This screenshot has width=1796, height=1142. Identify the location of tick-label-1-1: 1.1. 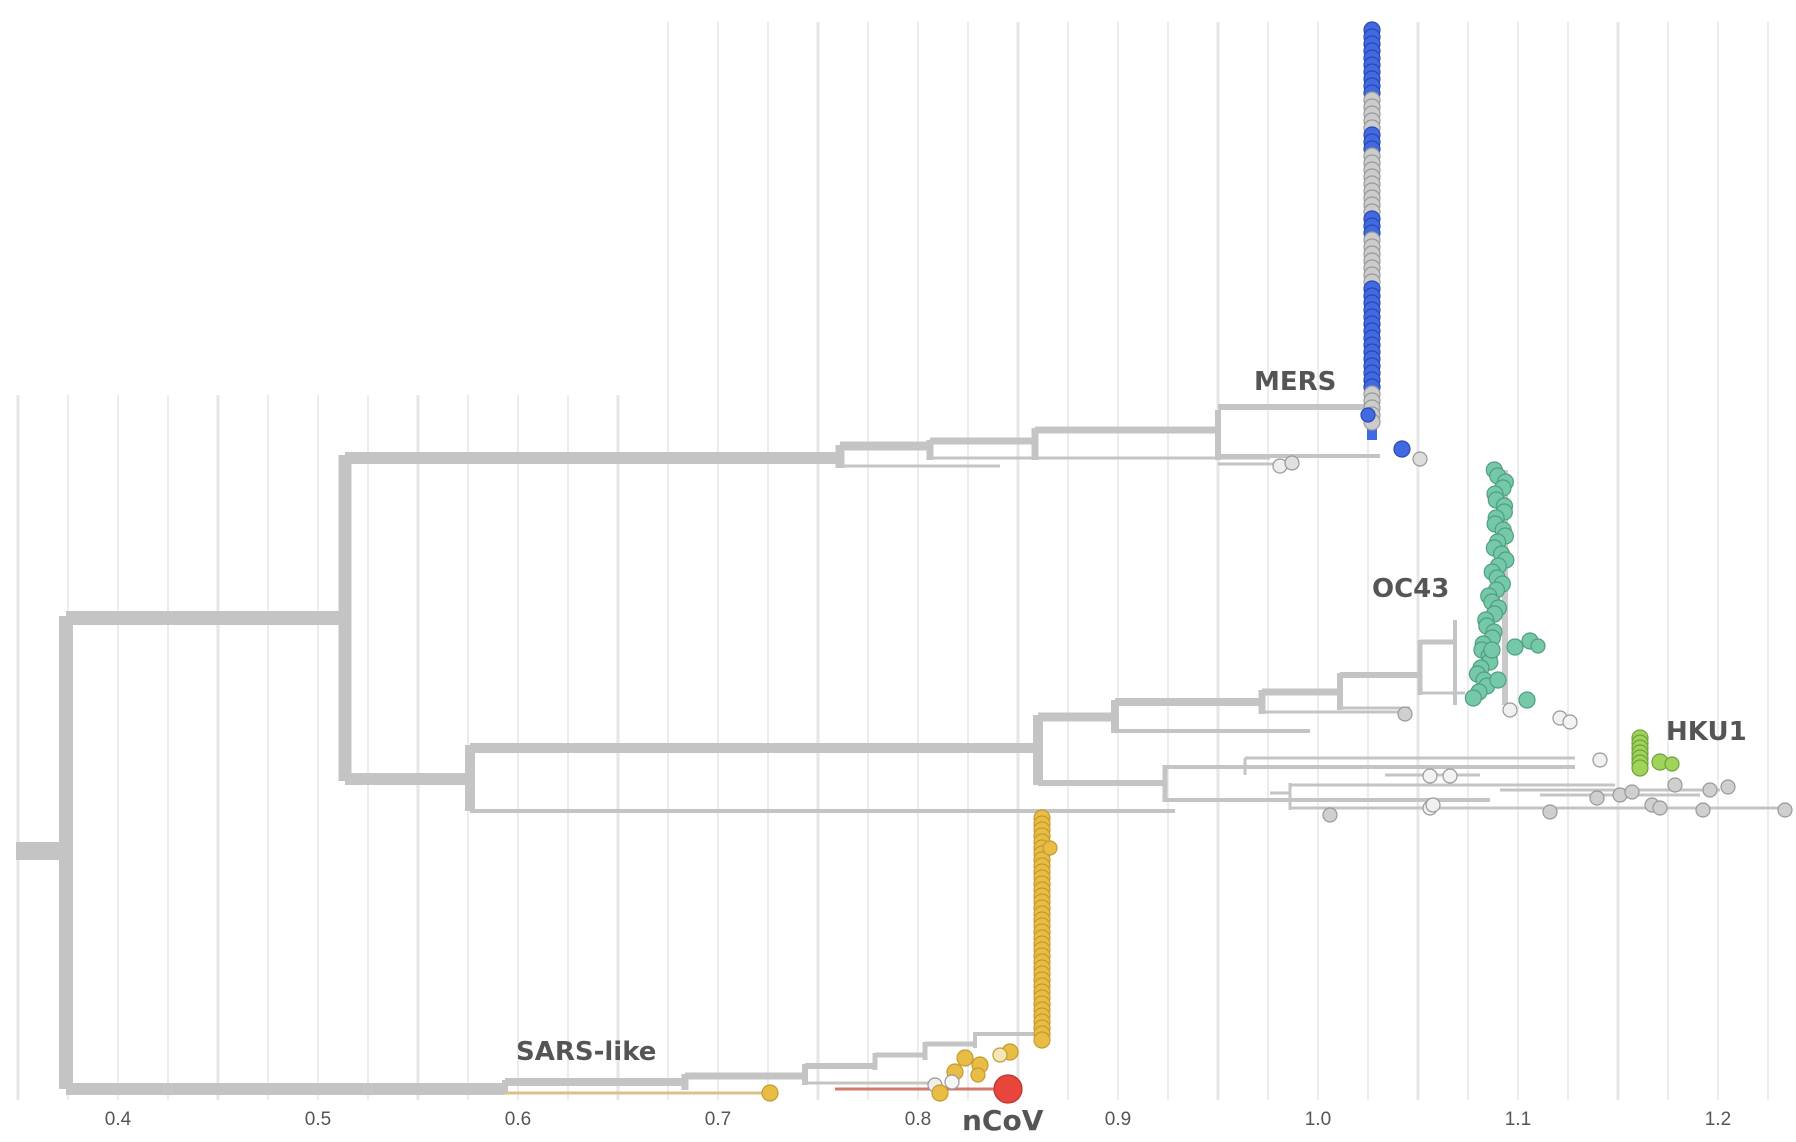
(1518, 1119).